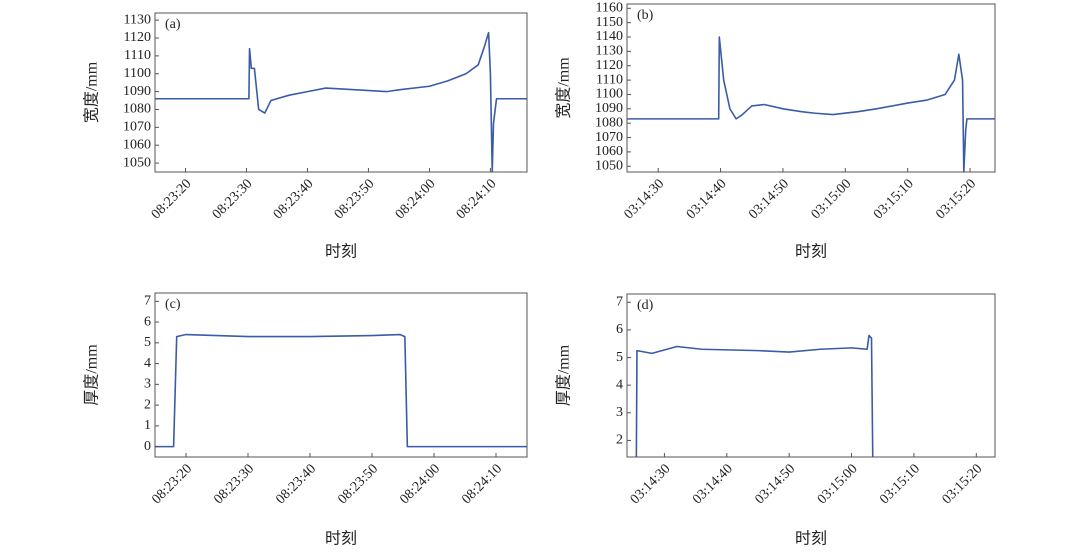  I want to click on y-tick-label: 1150, so click(609, 22).